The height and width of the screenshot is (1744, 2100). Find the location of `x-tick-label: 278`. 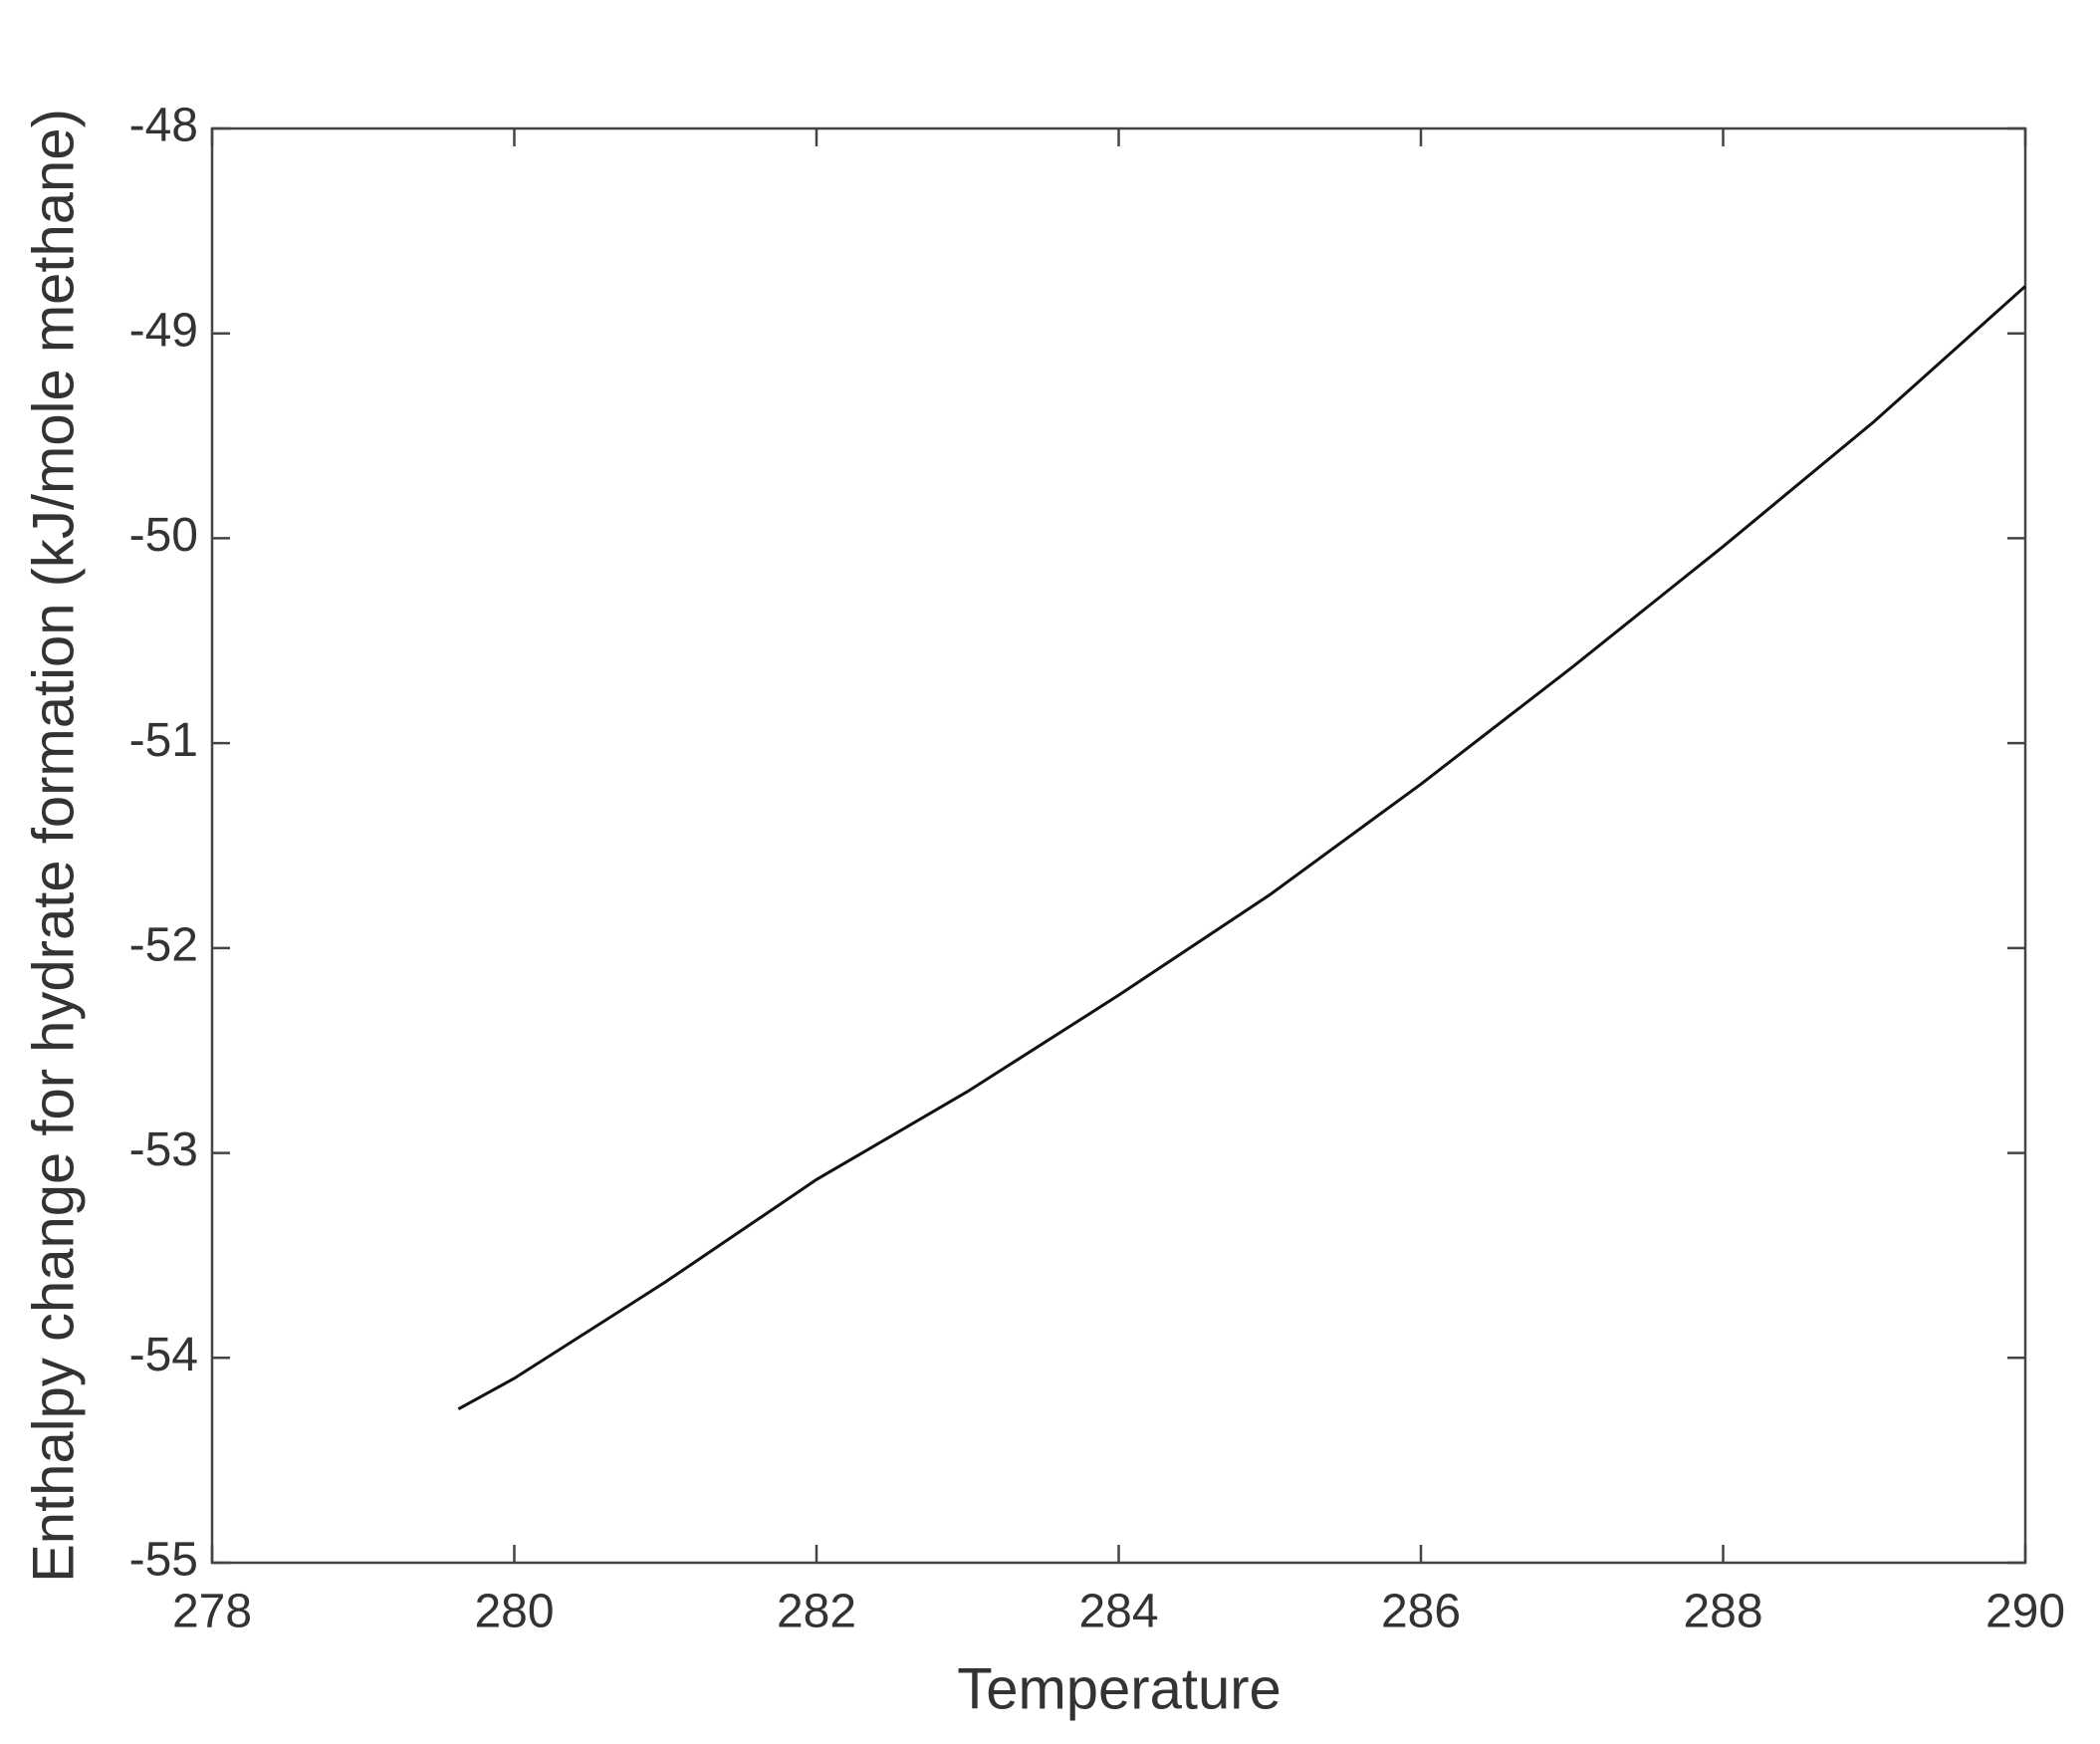

x-tick-label: 278 is located at coordinates (212, 1612).